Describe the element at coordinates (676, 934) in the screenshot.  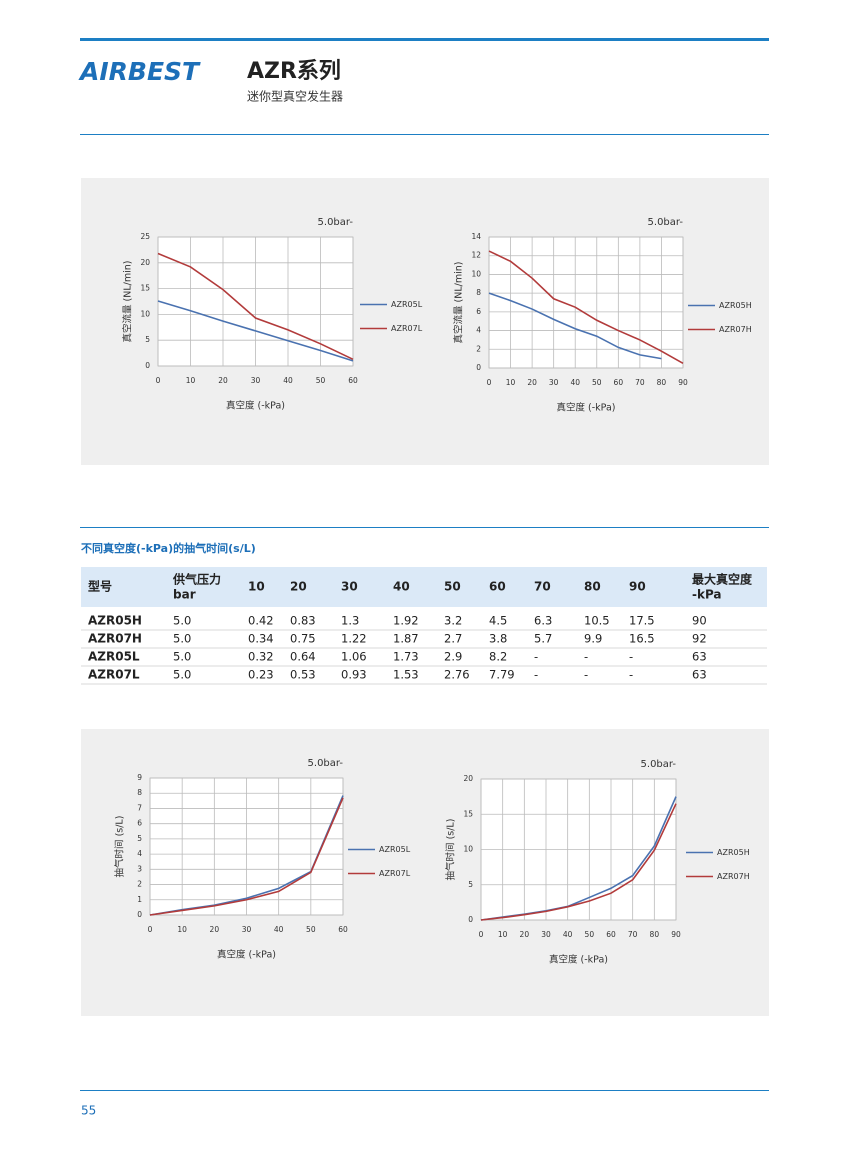
I see `x-tick-label: 90` at that location.